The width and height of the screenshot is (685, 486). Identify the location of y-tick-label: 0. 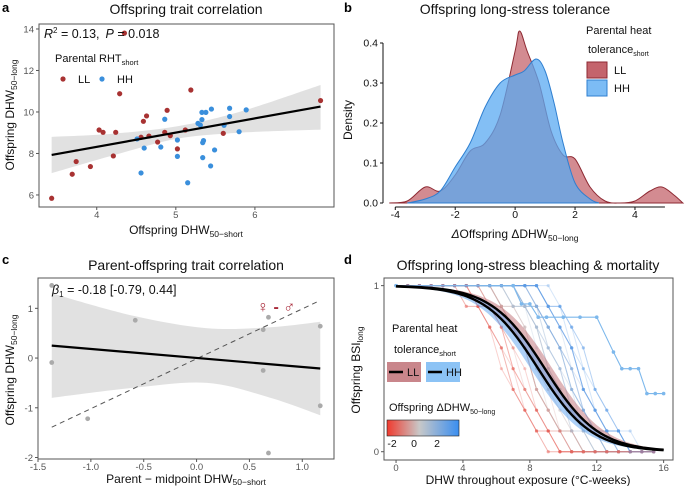
(30, 359).